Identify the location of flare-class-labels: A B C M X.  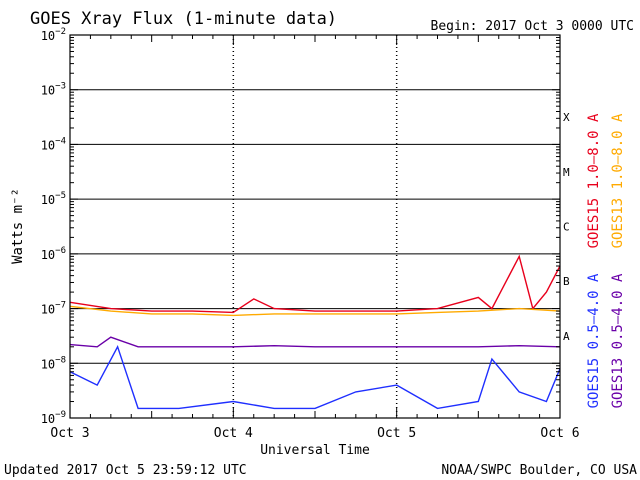
(566, 227).